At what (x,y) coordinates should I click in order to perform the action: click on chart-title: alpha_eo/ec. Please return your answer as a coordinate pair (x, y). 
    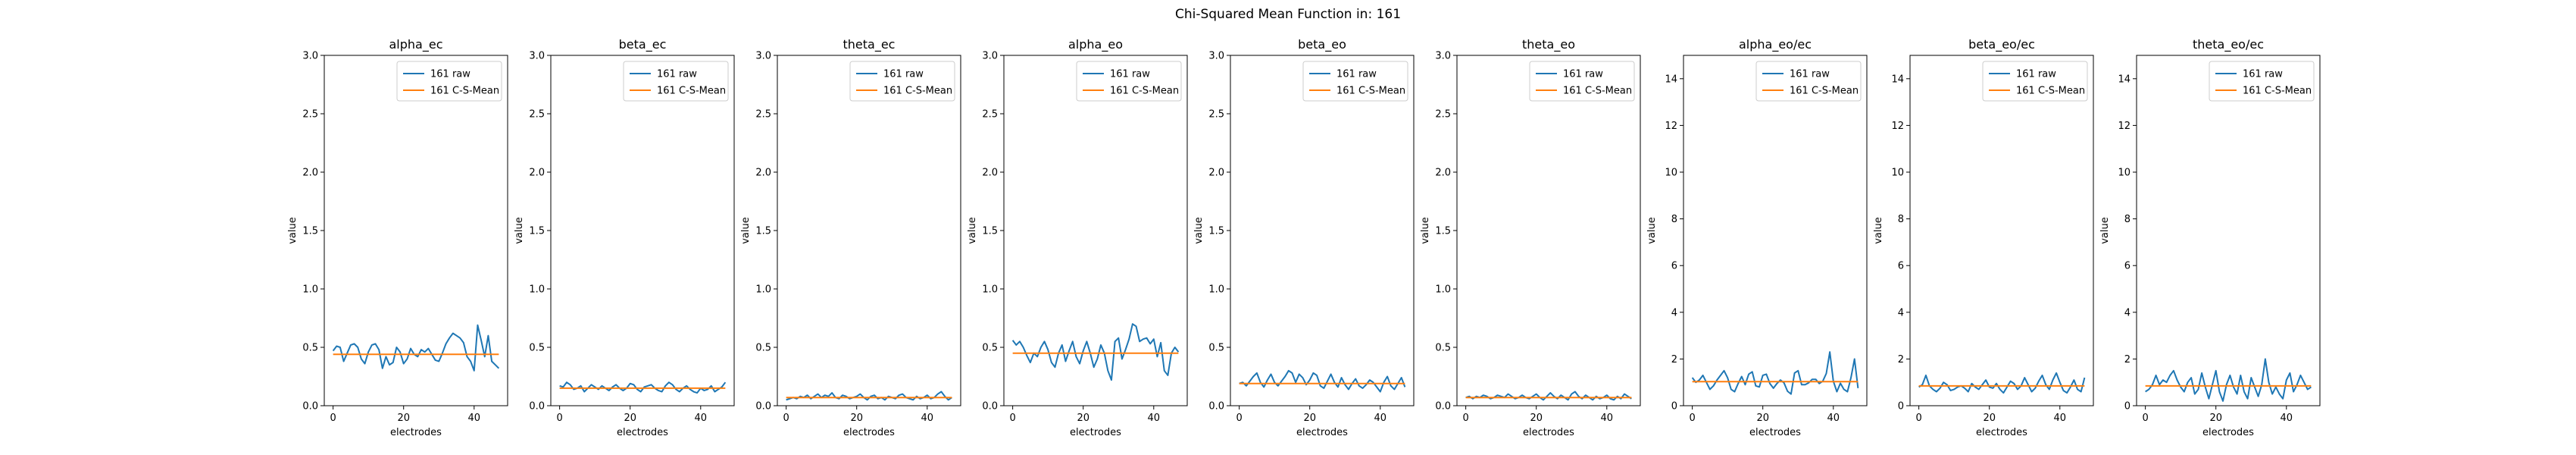
    Looking at the image, I should click on (1775, 44).